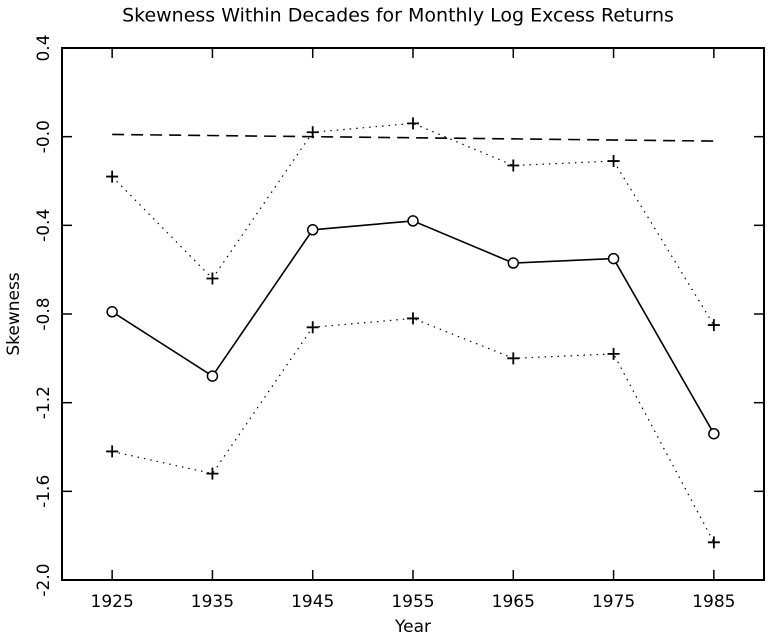  I want to click on x-tick-label: 1985, so click(713, 602).